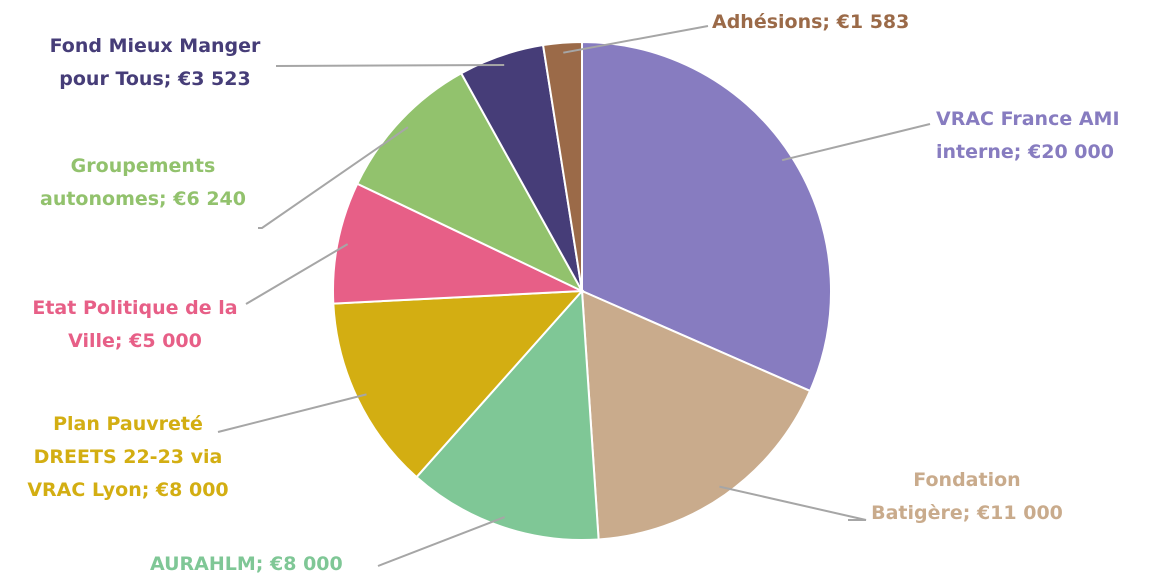 The width and height of the screenshot is (1156, 578). What do you see at coordinates (297, 274) in the screenshot?
I see `leader-etat-politique` at bounding box center [297, 274].